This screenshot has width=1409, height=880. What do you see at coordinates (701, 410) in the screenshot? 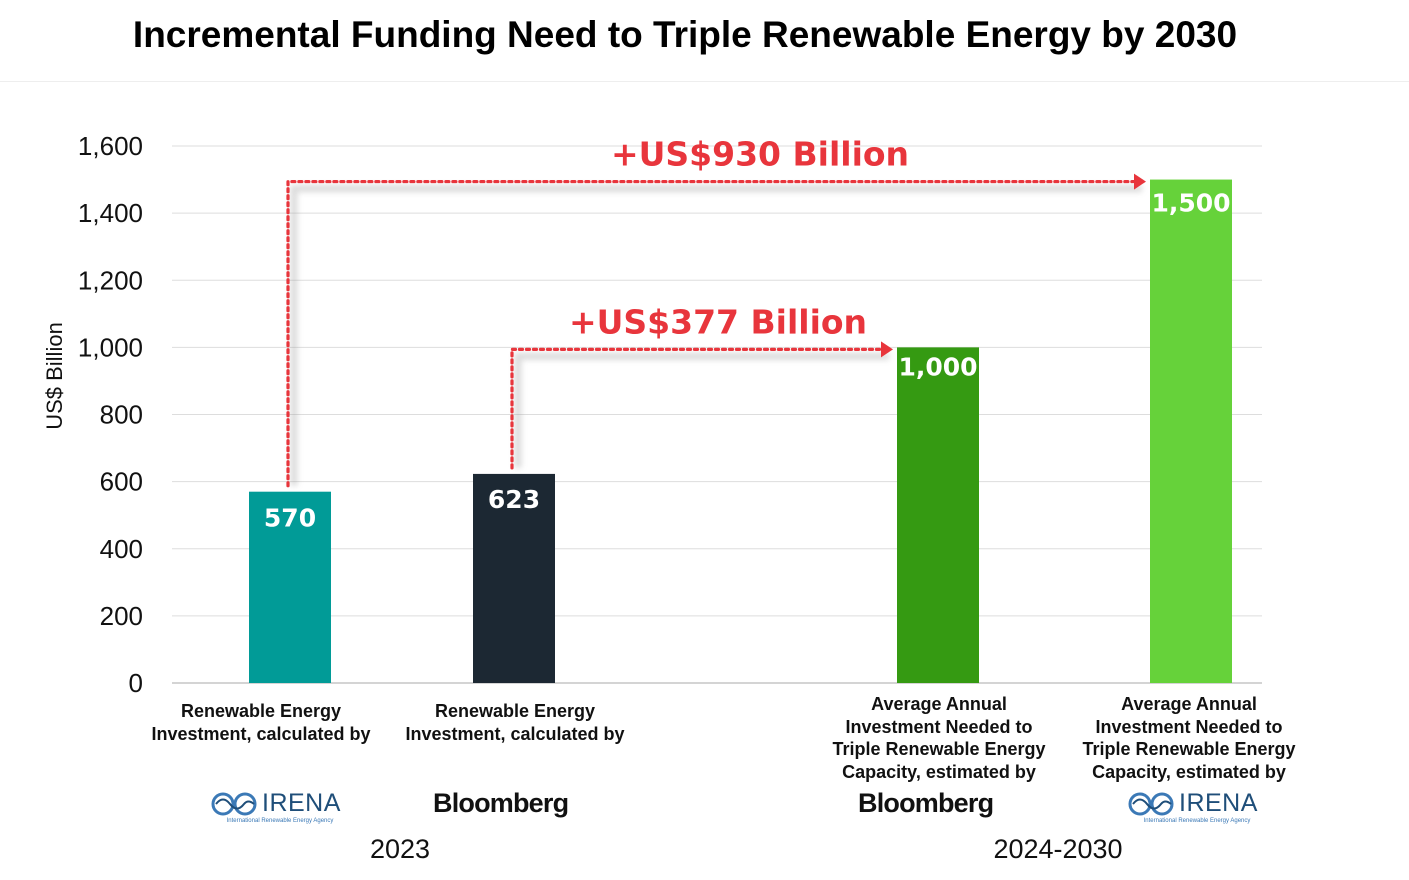
I see `arrow-shadow` at bounding box center [701, 410].